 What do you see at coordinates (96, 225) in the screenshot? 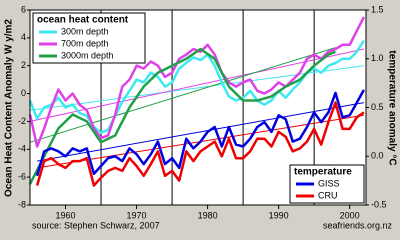
I see `source: source: Stephen Schwarz, 2007` at bounding box center [96, 225].